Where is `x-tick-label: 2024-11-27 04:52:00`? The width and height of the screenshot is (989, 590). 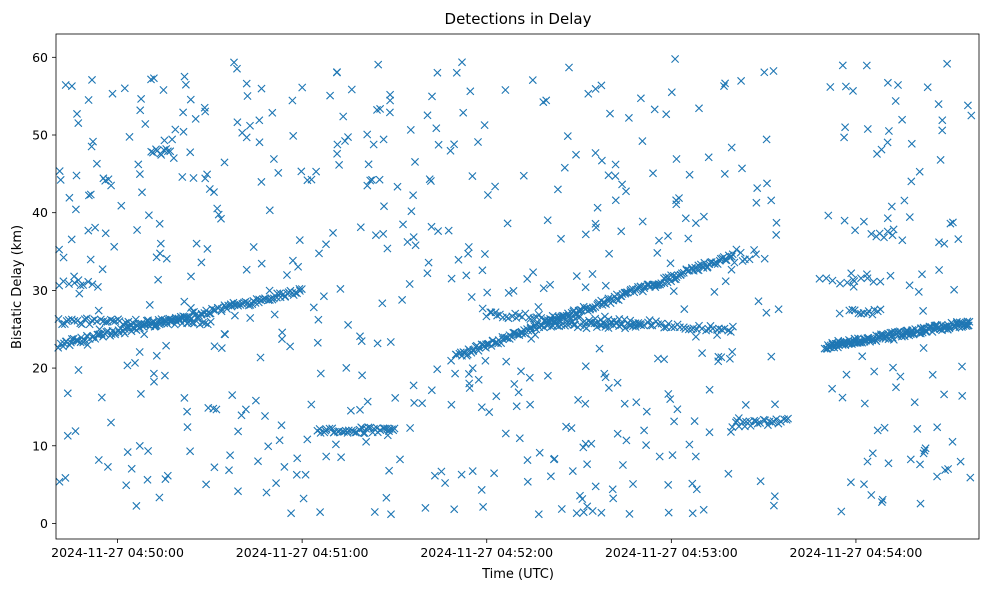 x-tick-label: 2024-11-27 04:52:00 is located at coordinates (486, 552).